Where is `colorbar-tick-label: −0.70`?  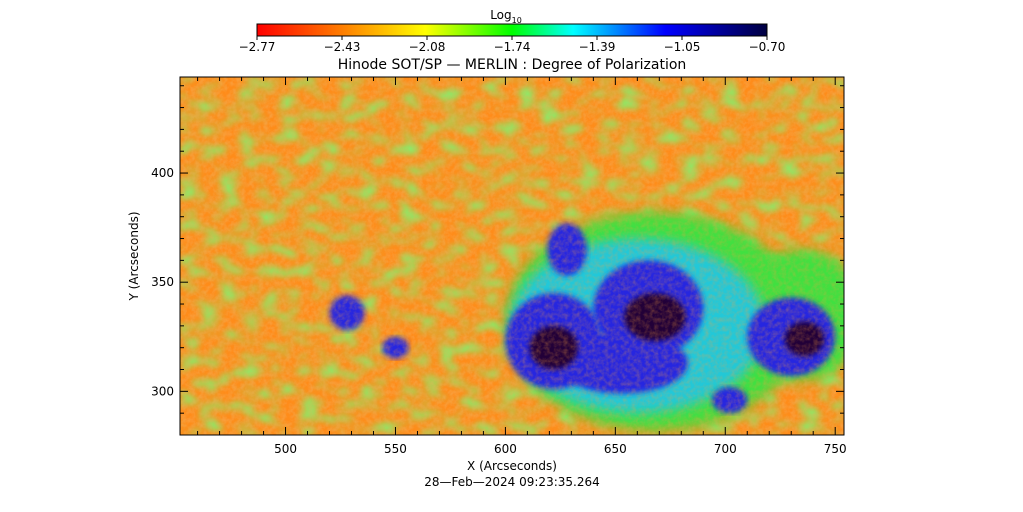
colorbar-tick-label: −0.70 is located at coordinates (767, 47).